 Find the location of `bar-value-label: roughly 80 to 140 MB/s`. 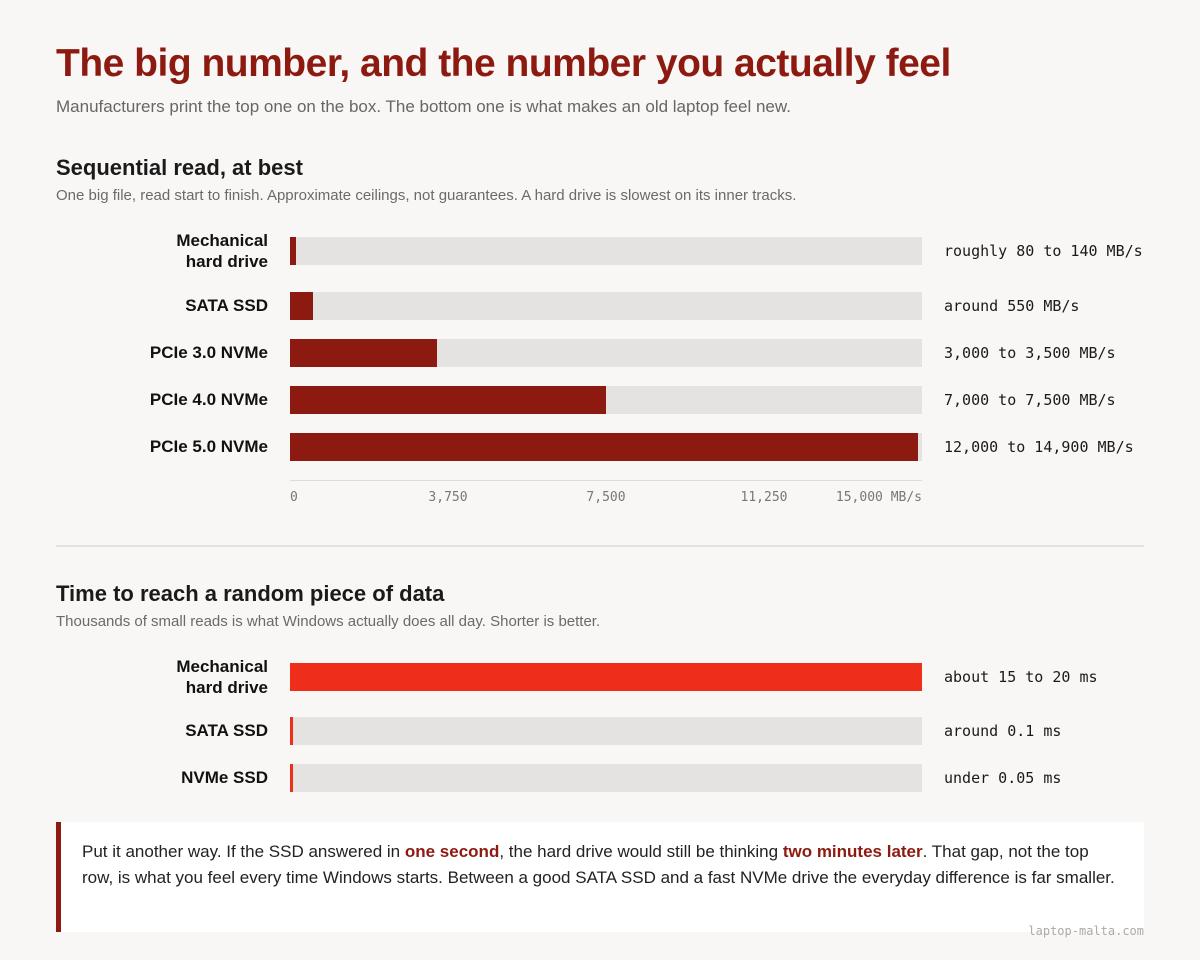

bar-value-label: roughly 80 to 140 MB/s is located at coordinates (1043, 251).